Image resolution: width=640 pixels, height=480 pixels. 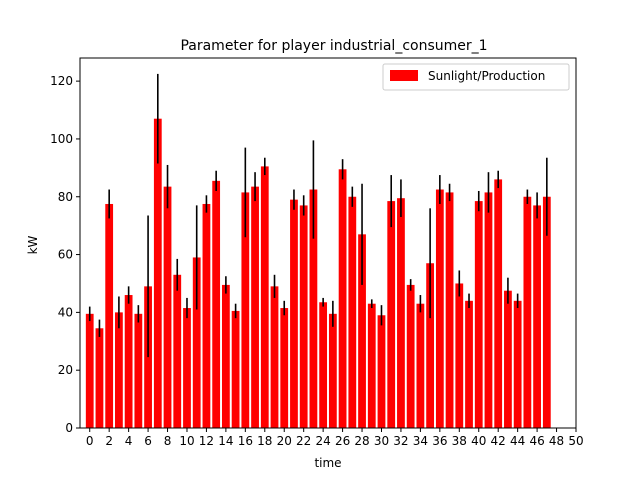 What do you see at coordinates (264, 441) in the screenshot?
I see `x-tick-label: 18` at bounding box center [264, 441].